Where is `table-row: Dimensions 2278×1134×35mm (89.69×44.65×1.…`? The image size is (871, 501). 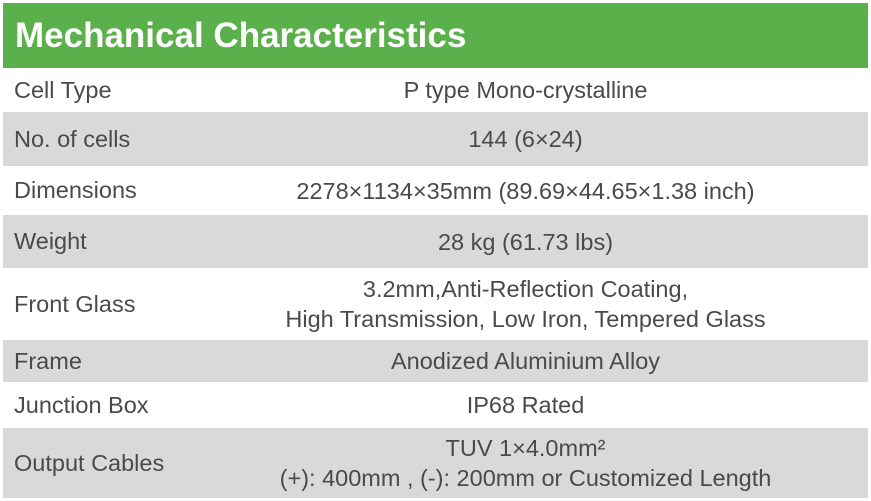 table-row: Dimensions 2278×1134×35mm (89.69×44.65×1.… is located at coordinates (435, 190).